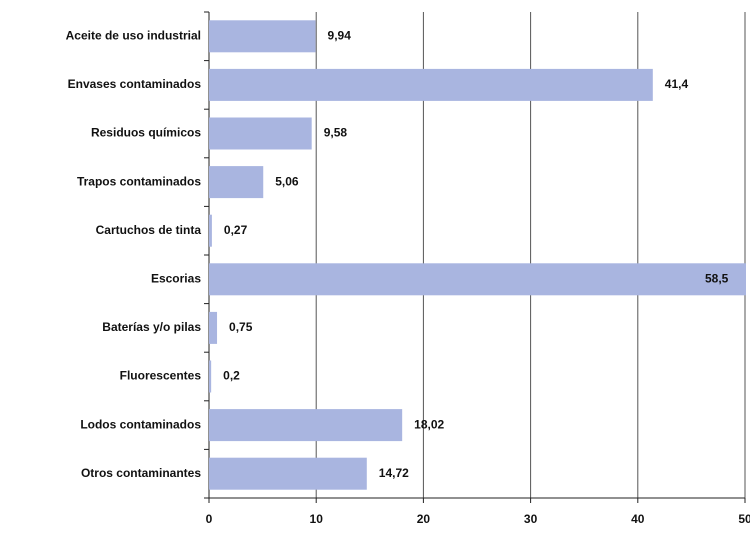 Image resolution: width=750 pixels, height=533 pixels. Describe the element at coordinates (336, 133) in the screenshot. I see `value-label: 9,58` at that location.